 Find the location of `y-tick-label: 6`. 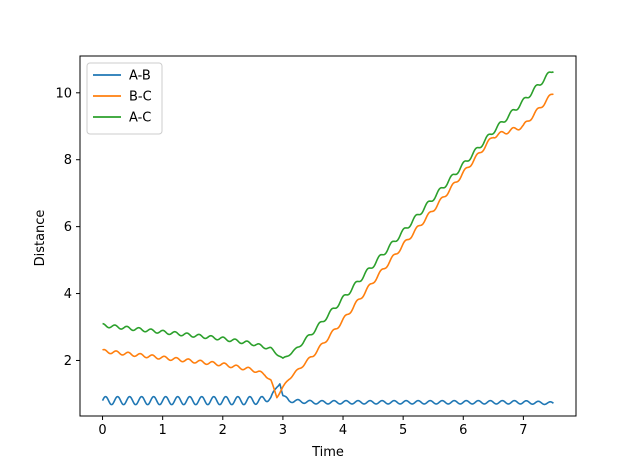

y-tick-label: 6 is located at coordinates (68, 227).